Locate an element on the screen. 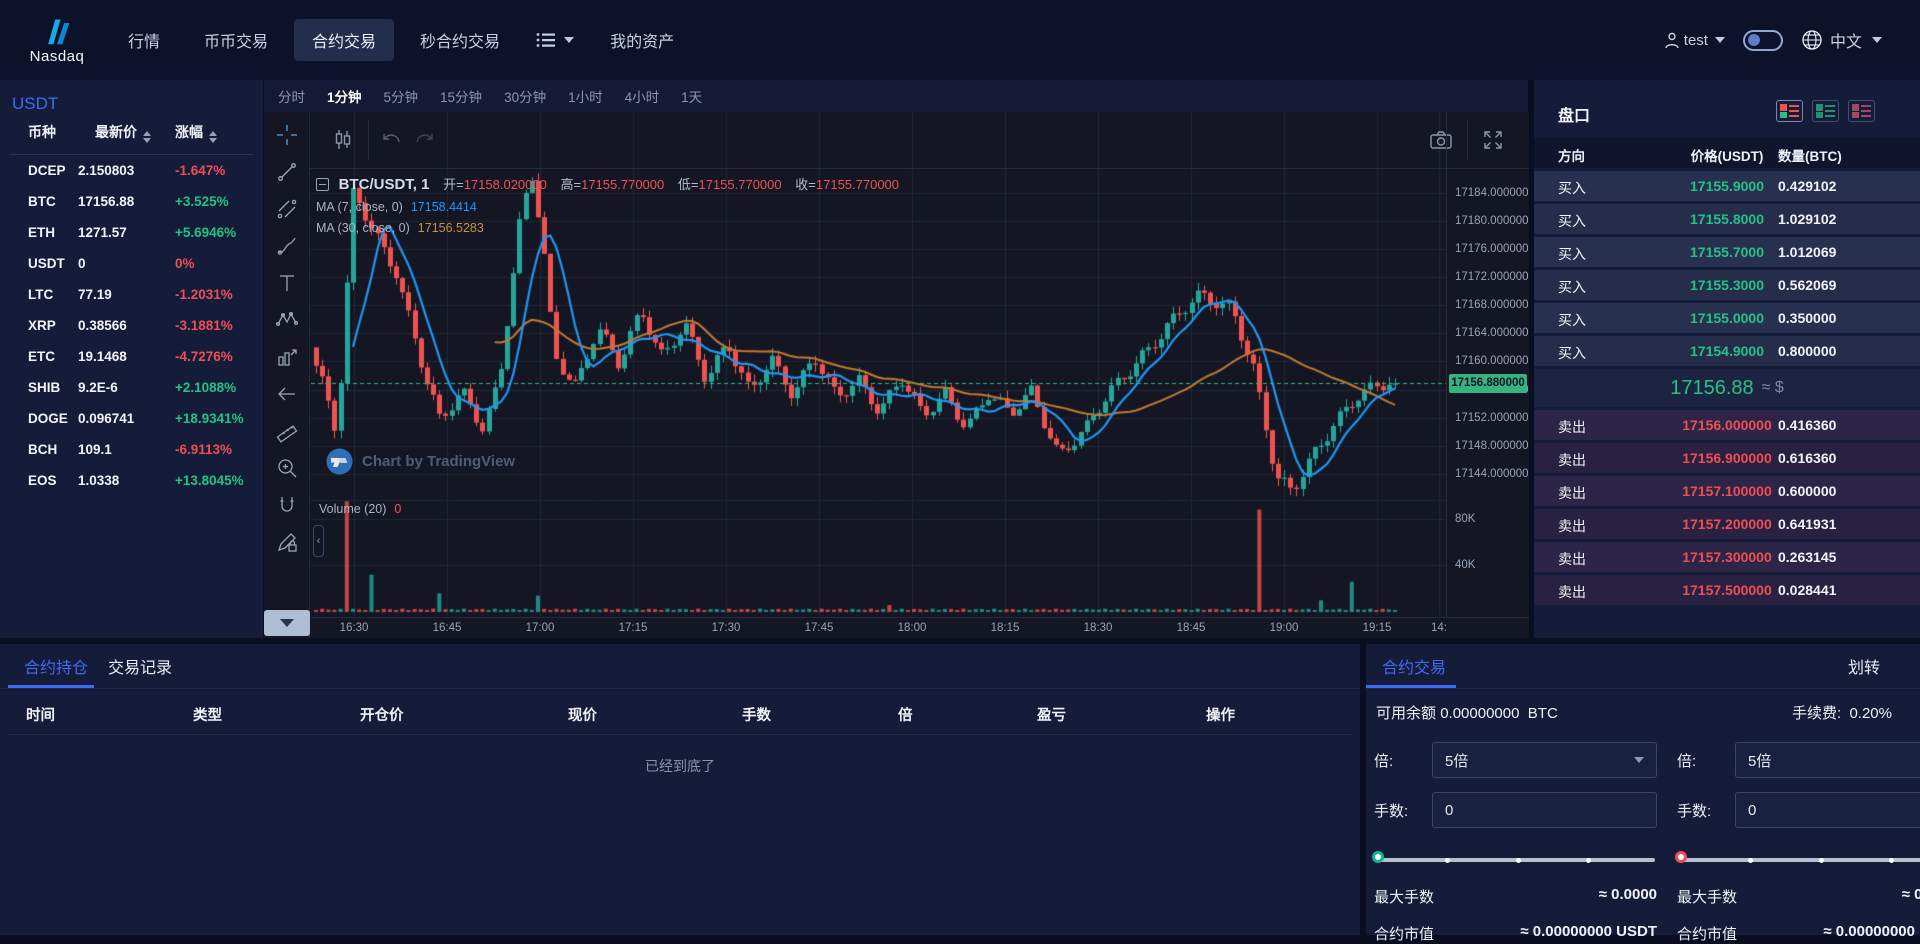 The width and height of the screenshot is (1920, 944). order-book-buy-row: 买入 17155.3000 0.562069 is located at coordinates (1727, 285).